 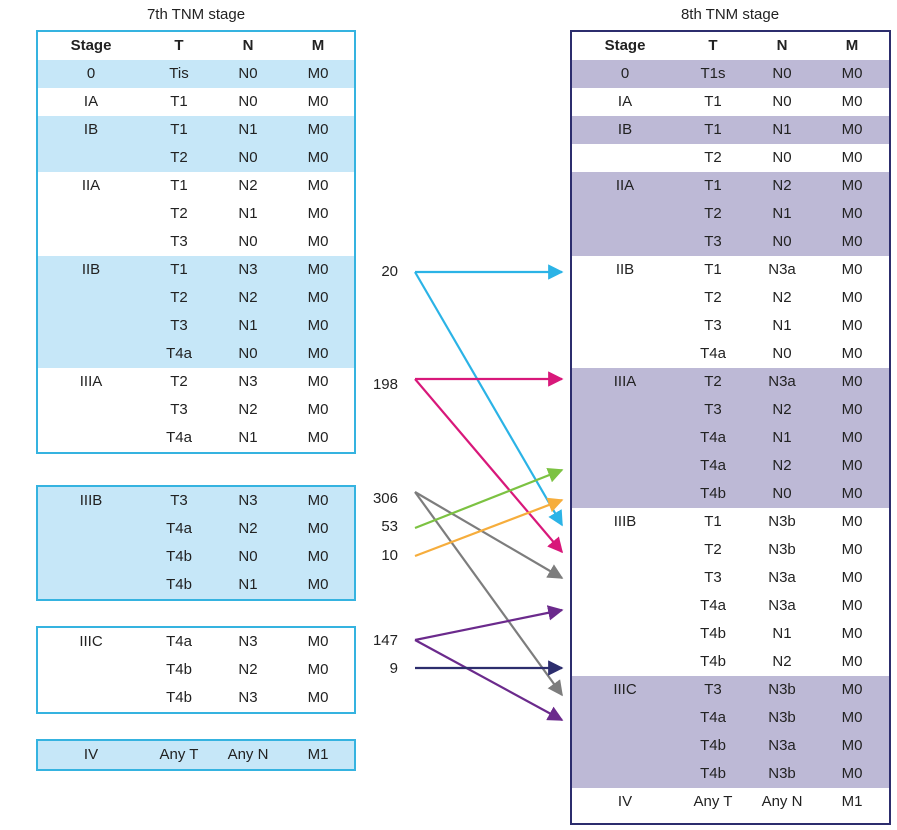 I want to click on table-row: IIA T1 N2 M0, so click(x=196, y=186).